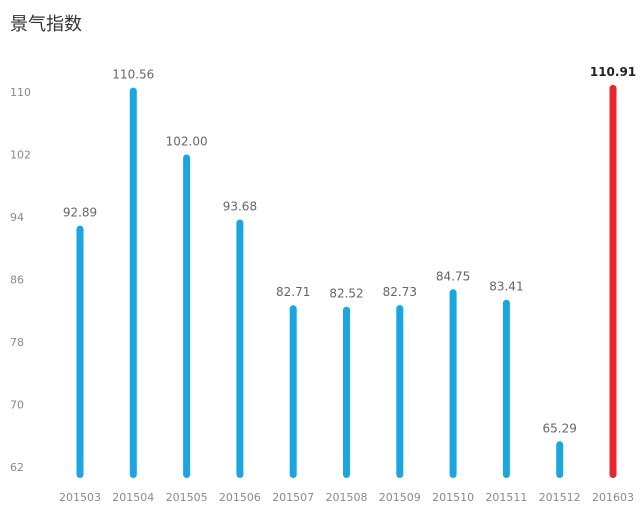 The height and width of the screenshot is (516, 642). What do you see at coordinates (46, 24) in the screenshot?
I see `chart-title: 景气指数` at bounding box center [46, 24].